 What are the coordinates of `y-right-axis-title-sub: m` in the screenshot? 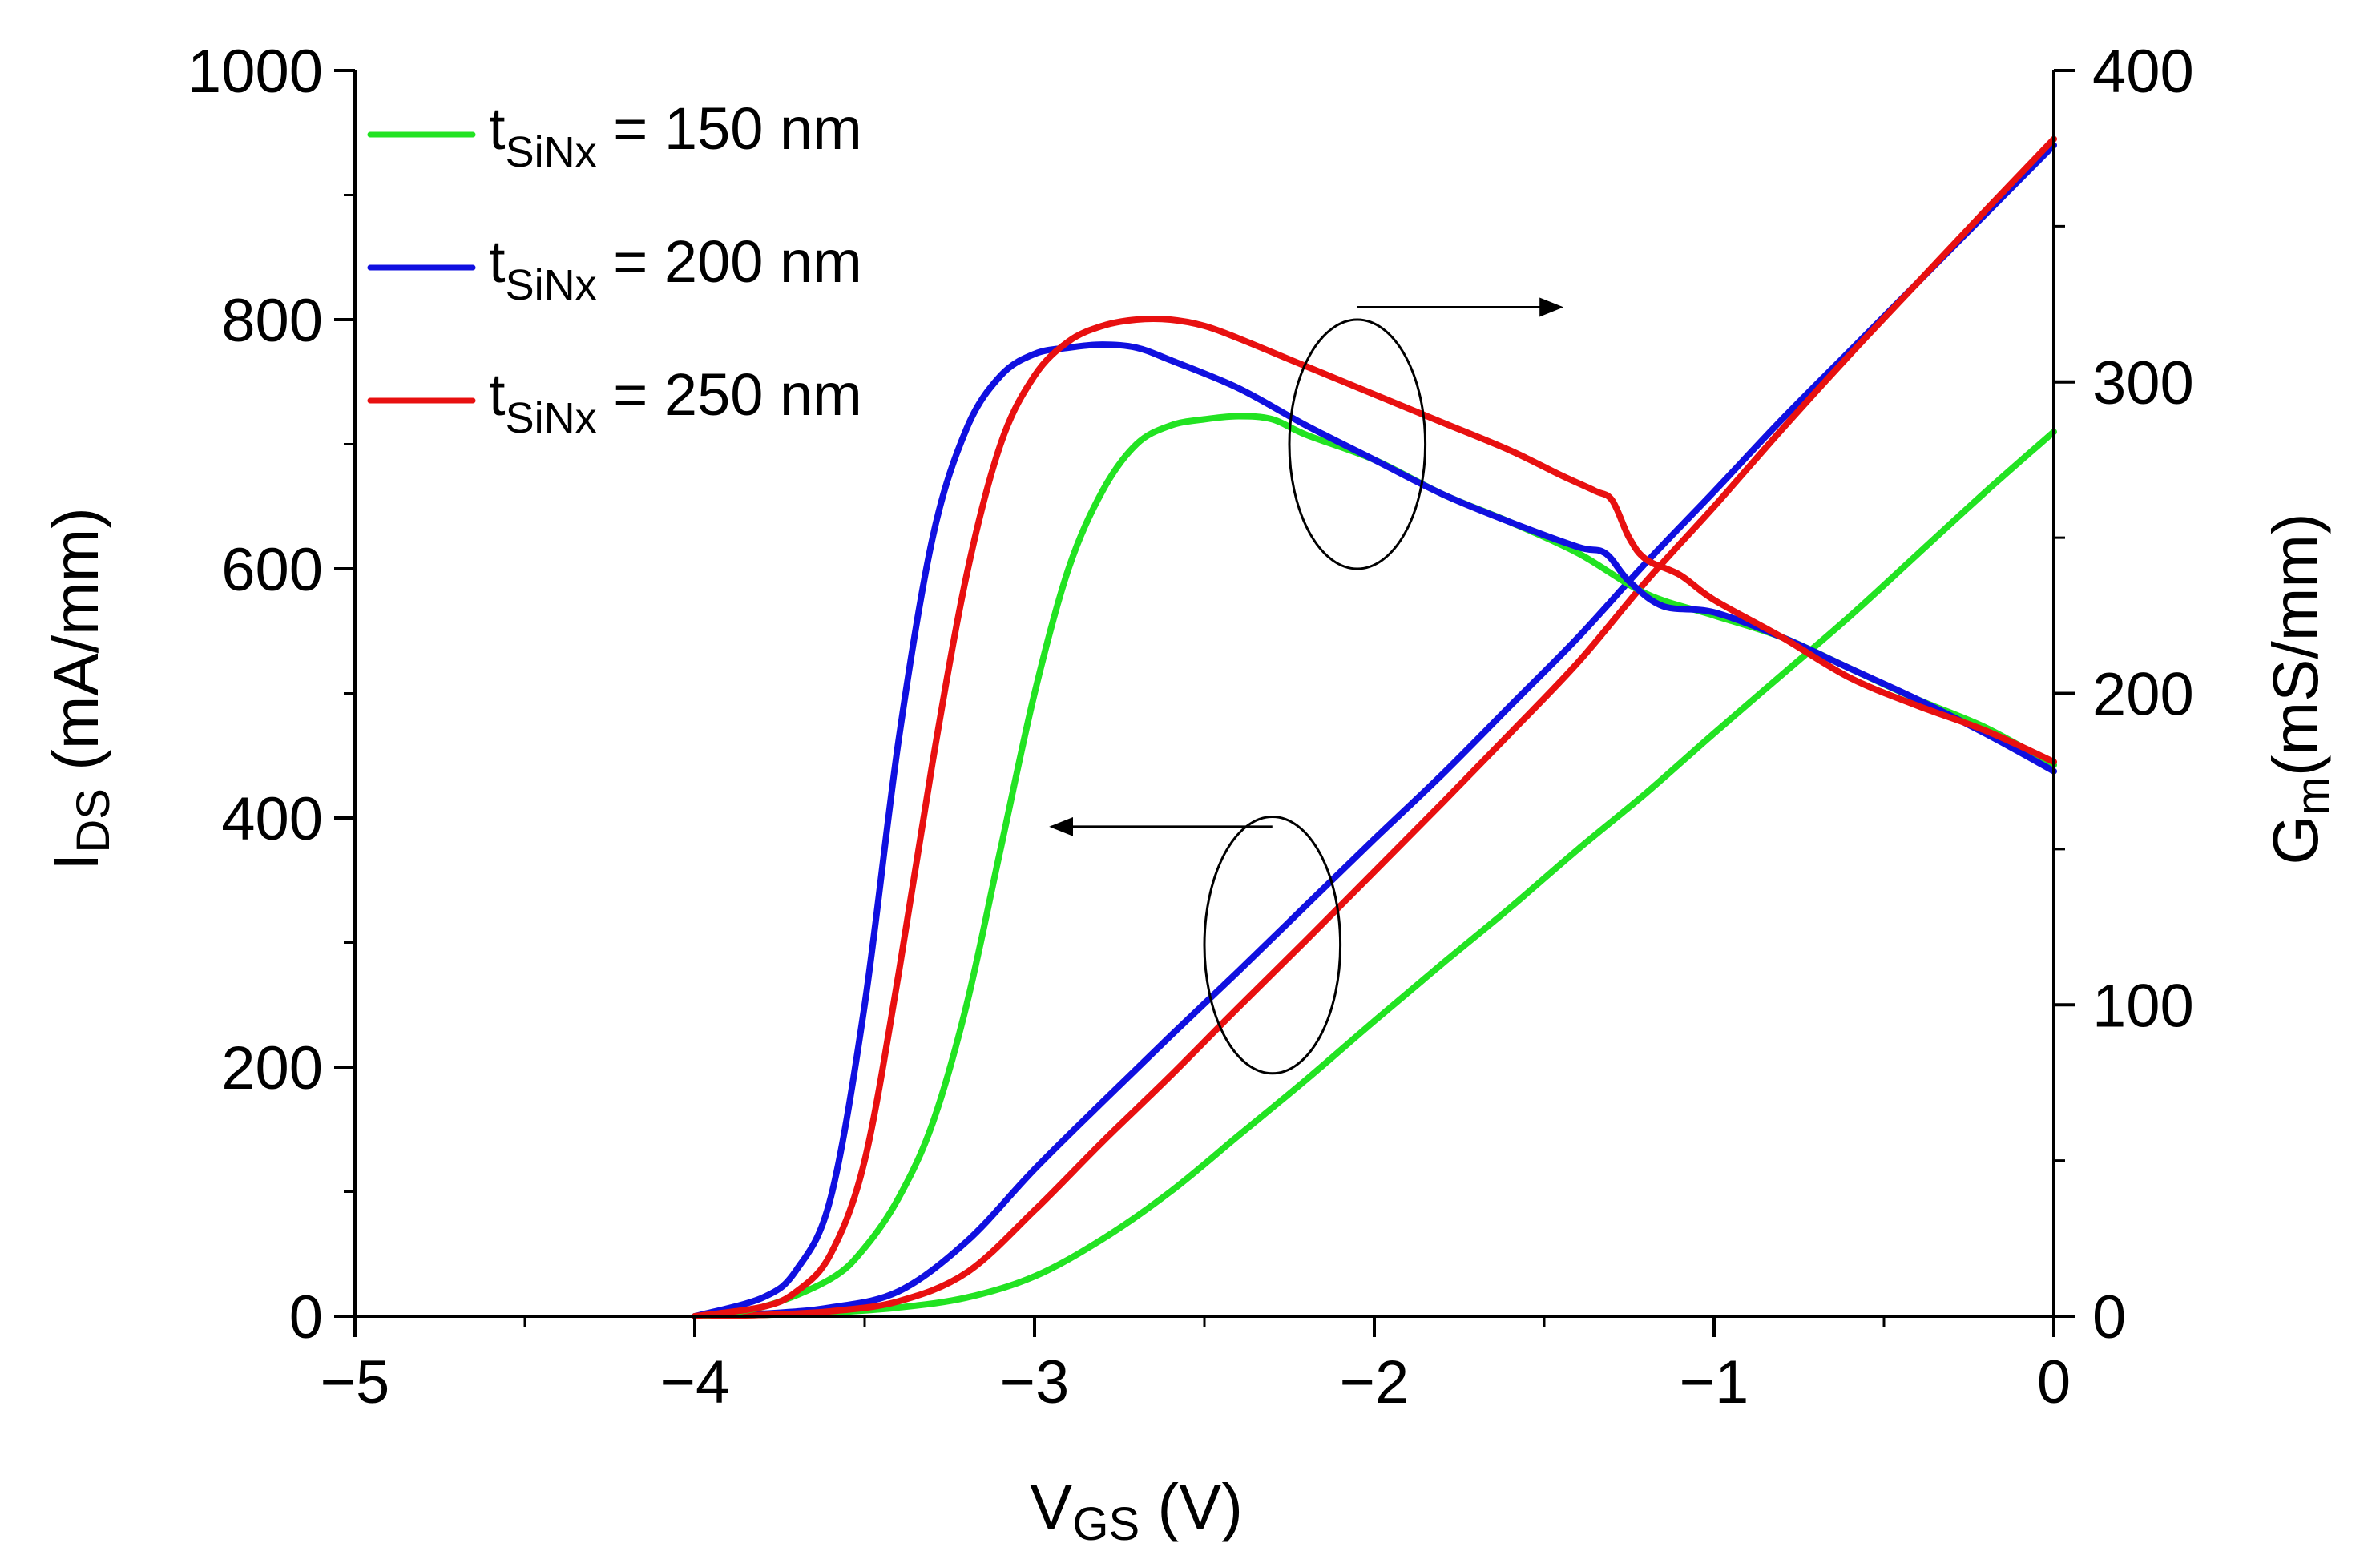 It's located at (2313, 795).